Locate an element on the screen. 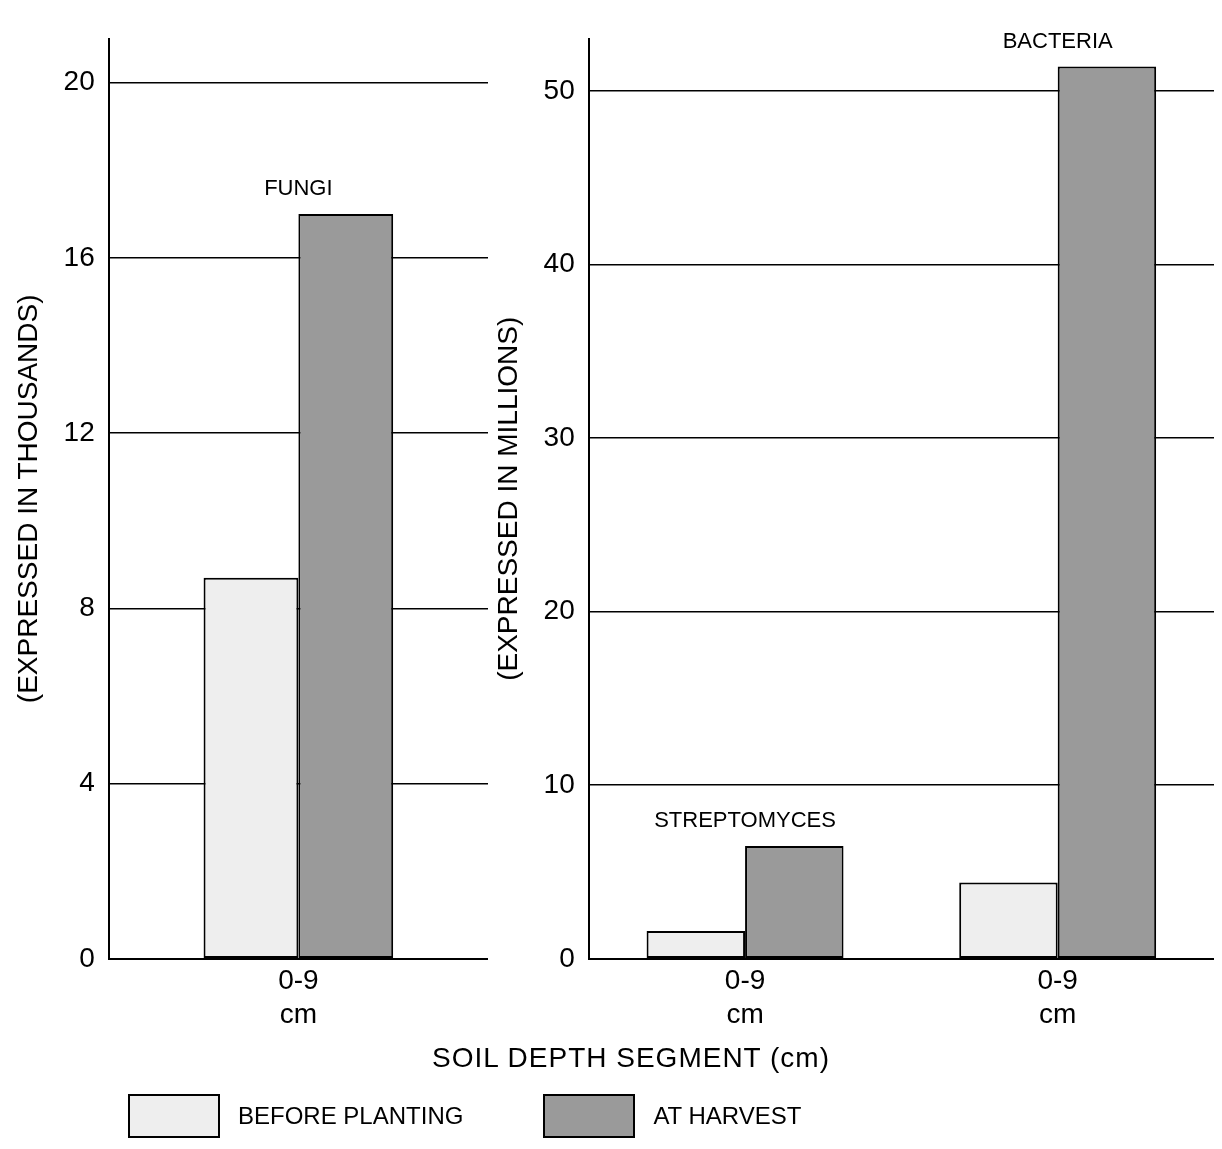 The image size is (1222, 1149). y-tick-label: 4 is located at coordinates (87, 782).